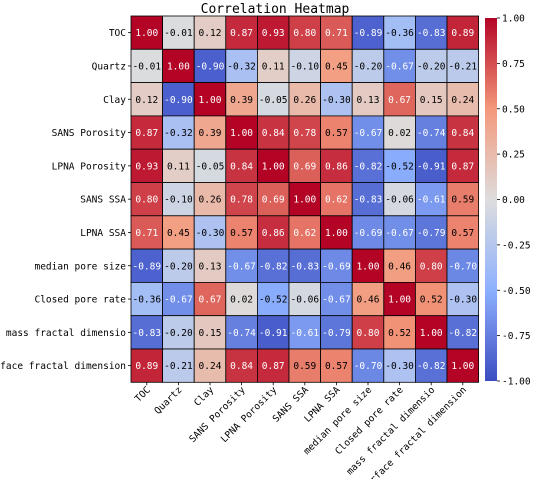  I want to click on cell-value-label: 0.46, so click(399, 266).